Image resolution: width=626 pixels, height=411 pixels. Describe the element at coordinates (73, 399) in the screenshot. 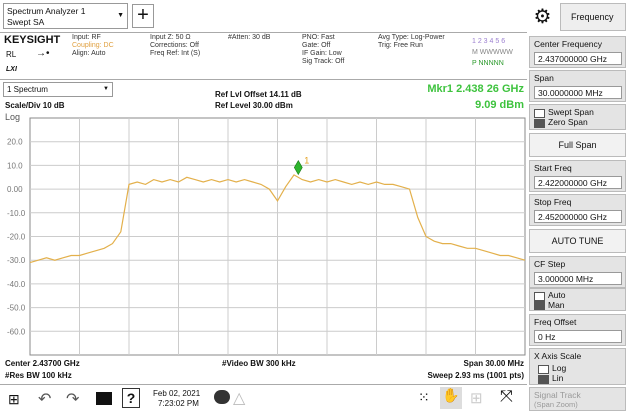

I see `redo-icon: ↷` at that location.